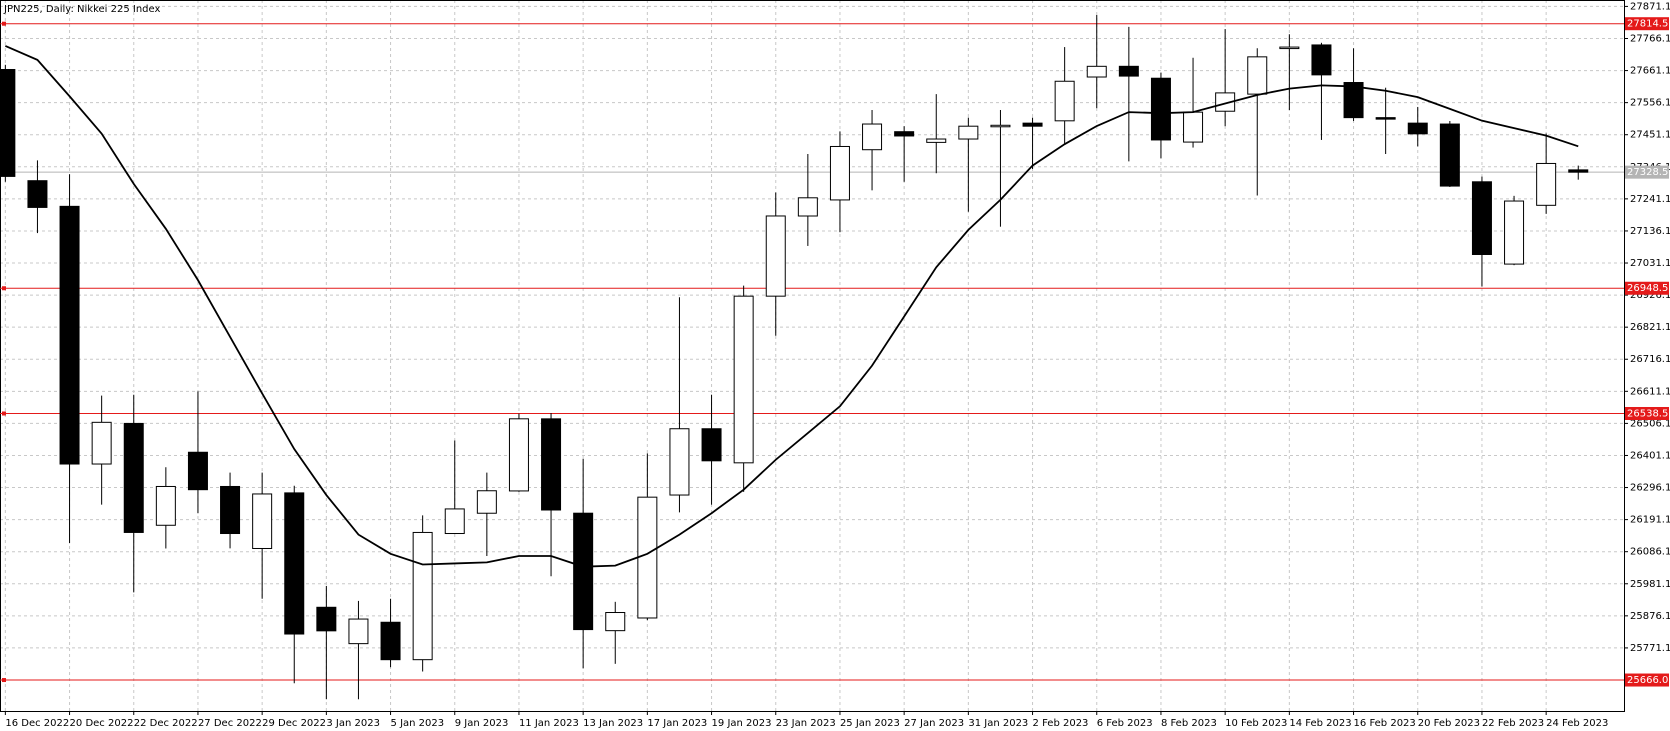  What do you see at coordinates (1256, 723) in the screenshot?
I see `x-tick-label: 10 Feb 2023` at bounding box center [1256, 723].